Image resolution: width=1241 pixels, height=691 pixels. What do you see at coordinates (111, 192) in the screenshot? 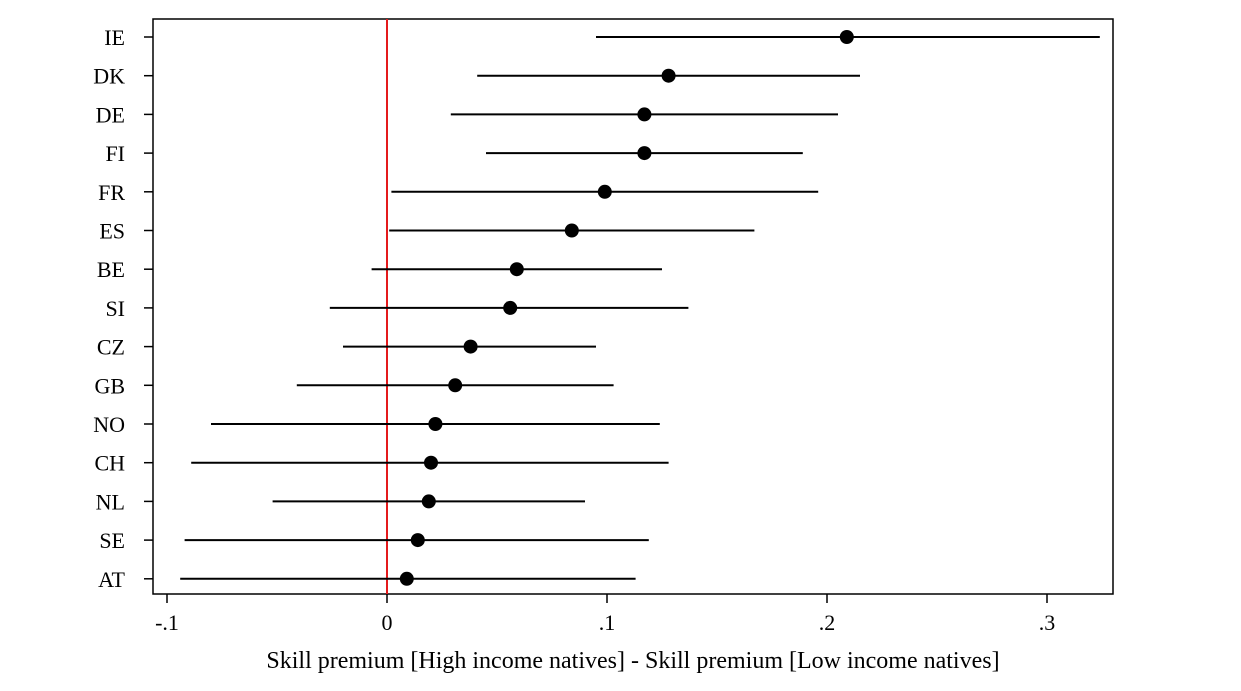
I see `y-tick-label: FR` at bounding box center [111, 192].